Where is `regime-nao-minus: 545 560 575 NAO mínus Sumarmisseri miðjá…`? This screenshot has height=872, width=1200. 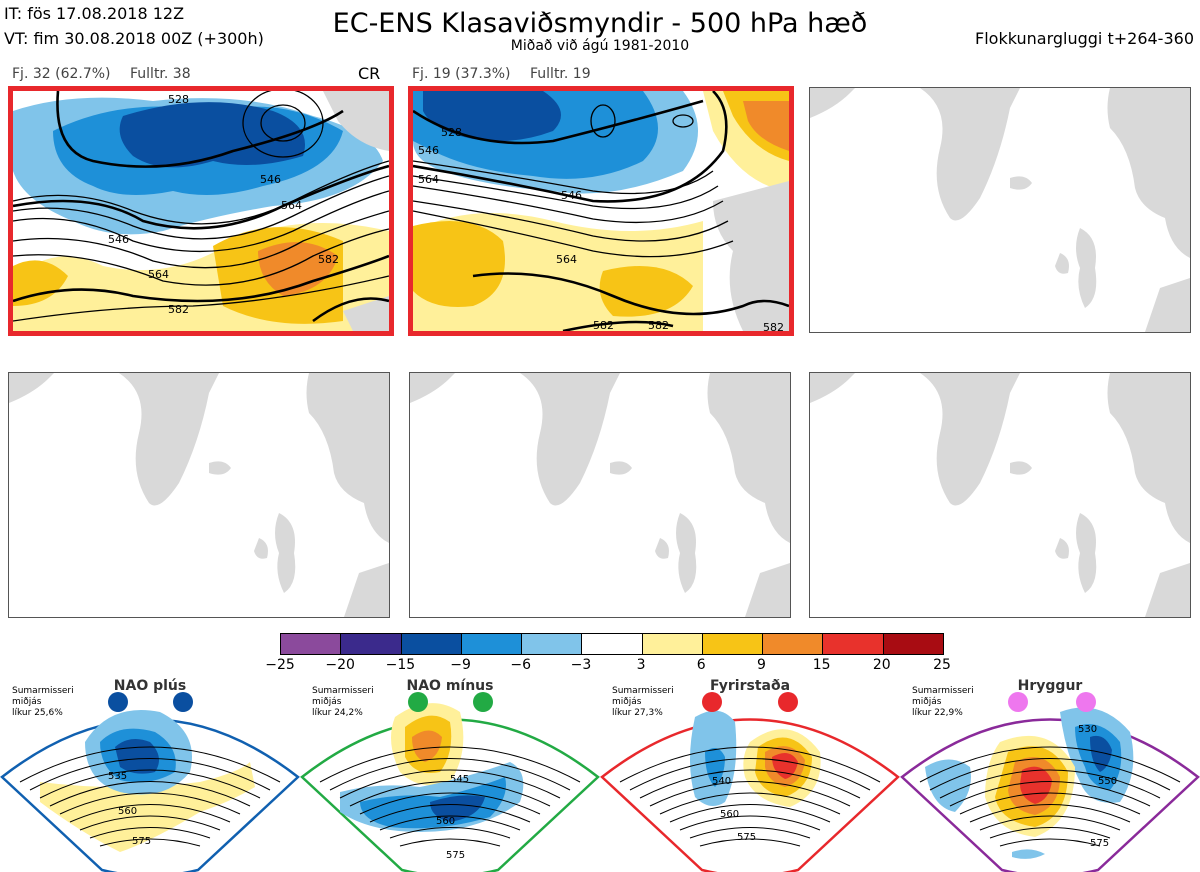
regime-nao-minus: 545 560 575 NAO mínus Sumarmisseri miðjá… is located at coordinates (450, 772).